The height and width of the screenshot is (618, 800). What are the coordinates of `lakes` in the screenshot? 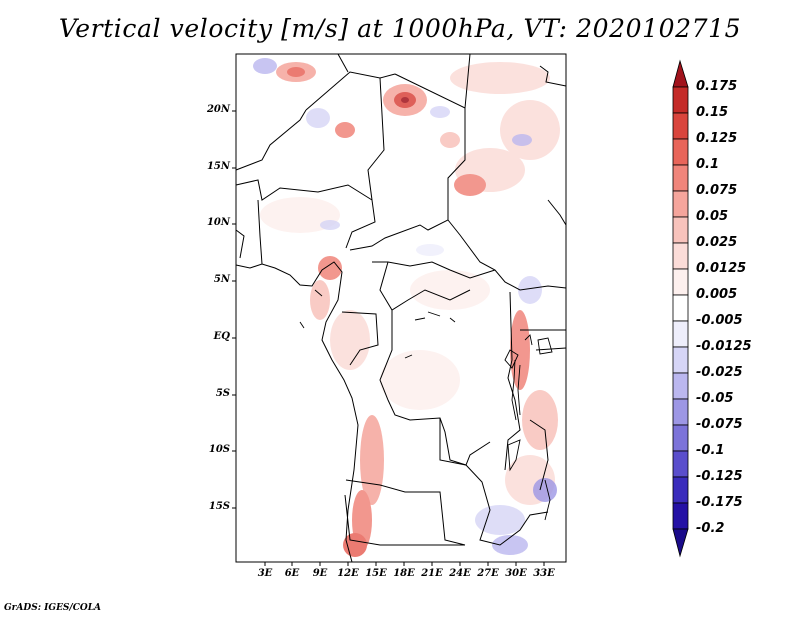 It's located at (426, 405).